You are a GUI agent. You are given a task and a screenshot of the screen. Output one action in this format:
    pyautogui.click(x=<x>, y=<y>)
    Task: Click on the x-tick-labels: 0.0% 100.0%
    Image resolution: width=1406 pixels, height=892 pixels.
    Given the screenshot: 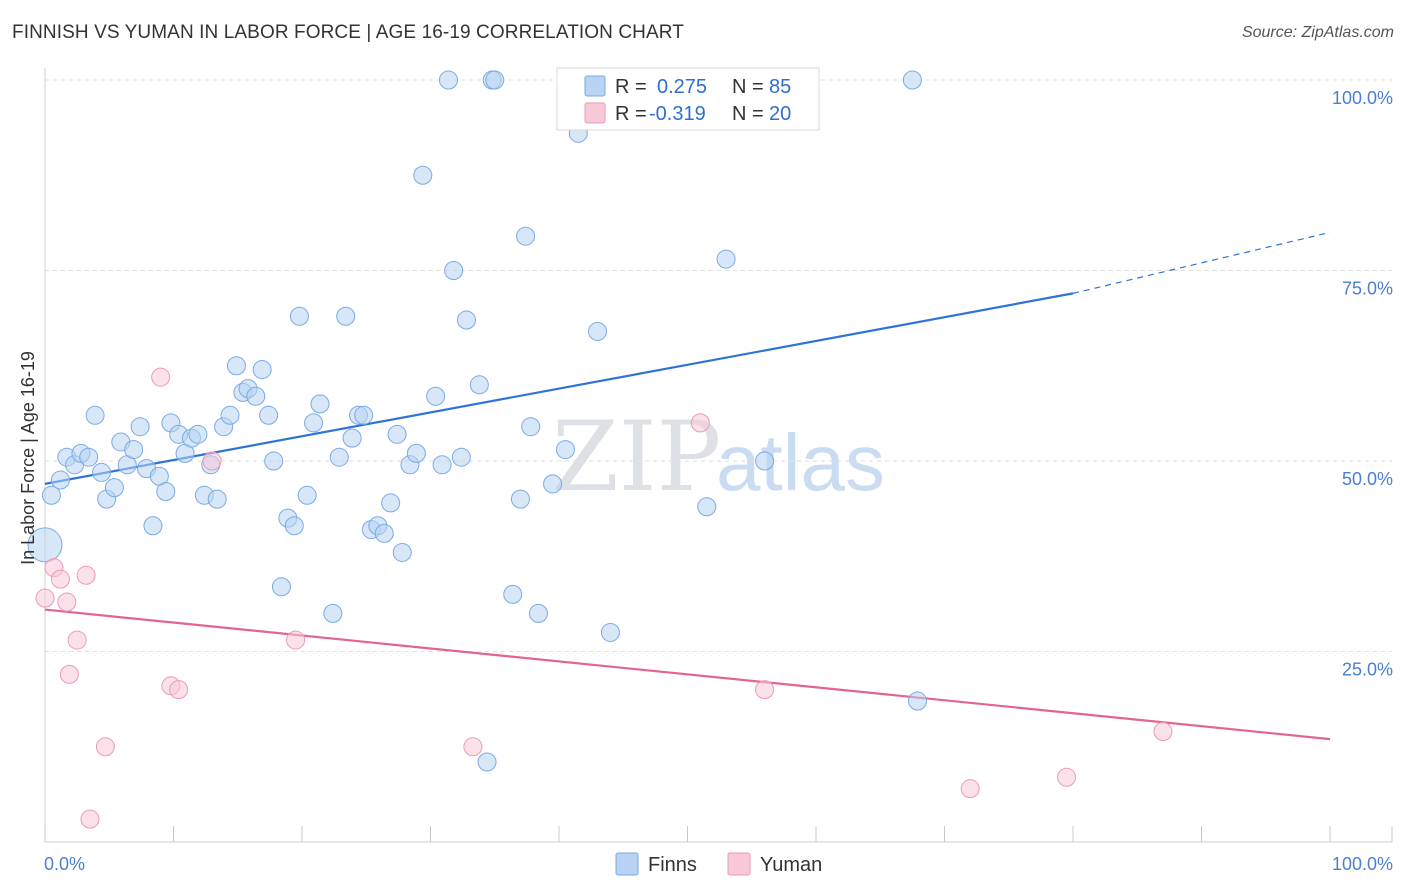 What is the action you would take?
    pyautogui.click(x=718, y=864)
    